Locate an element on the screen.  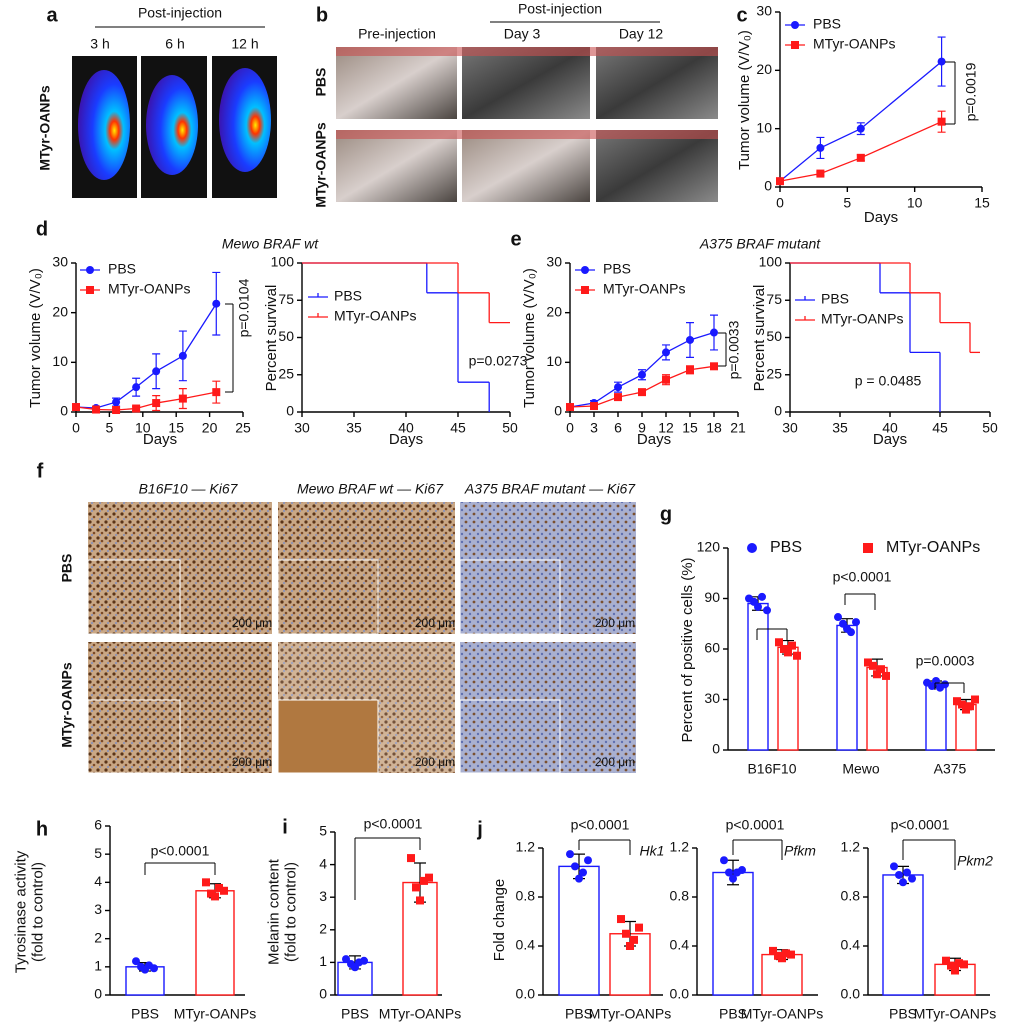
x-tick-label: 6 is located at coordinates (618, 428).